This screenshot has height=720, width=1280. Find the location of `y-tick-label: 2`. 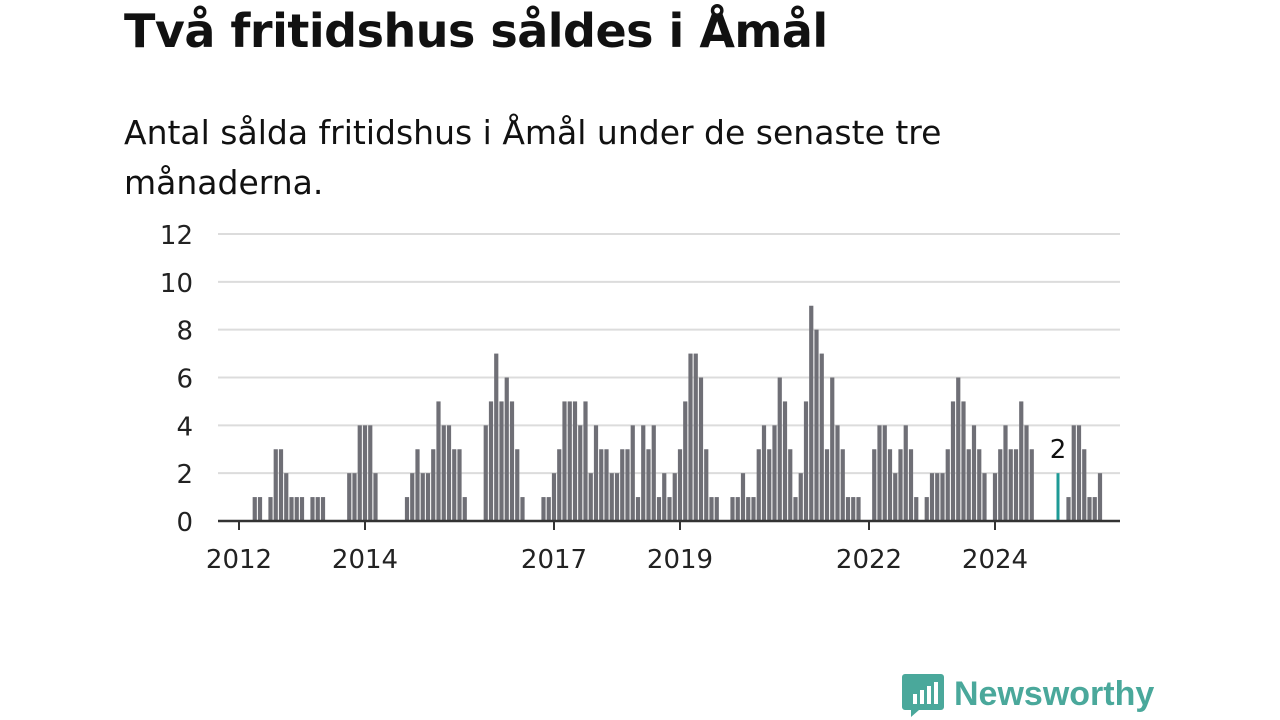

y-tick-label: 2 is located at coordinates (184, 475).